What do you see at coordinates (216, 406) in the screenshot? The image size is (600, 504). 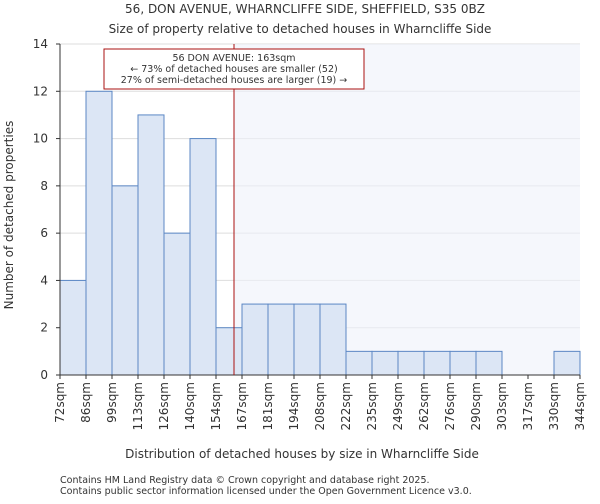 I see `x-tick-label: 154sqm` at bounding box center [216, 406].